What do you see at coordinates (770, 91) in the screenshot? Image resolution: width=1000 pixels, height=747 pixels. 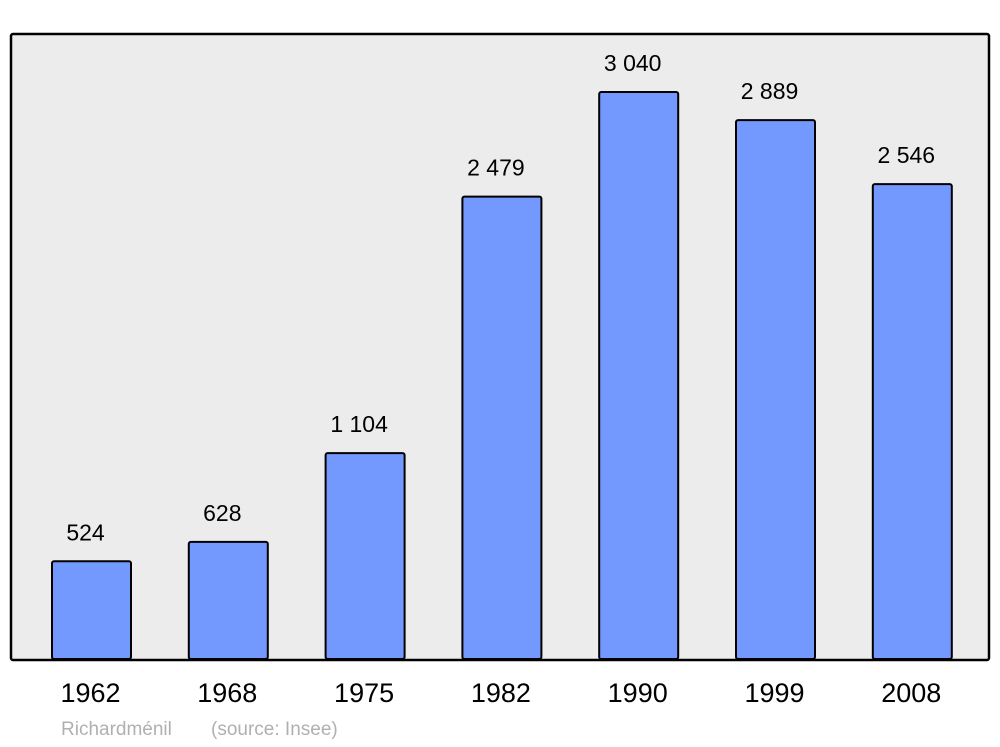 I see `value-label: 2 889` at bounding box center [770, 91].